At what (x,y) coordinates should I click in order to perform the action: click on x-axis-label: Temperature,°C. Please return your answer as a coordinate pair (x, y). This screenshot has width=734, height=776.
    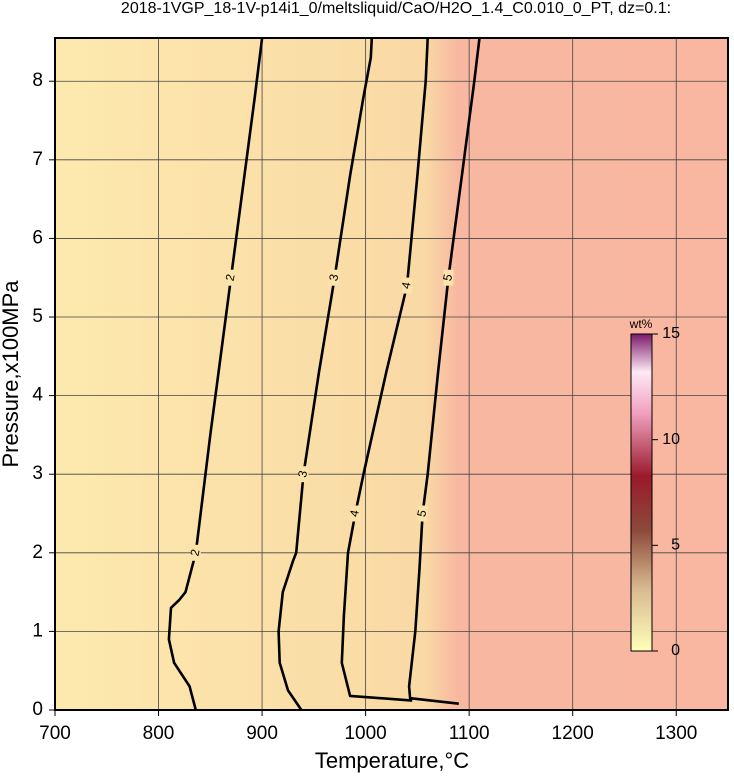
    Looking at the image, I should click on (392, 760).